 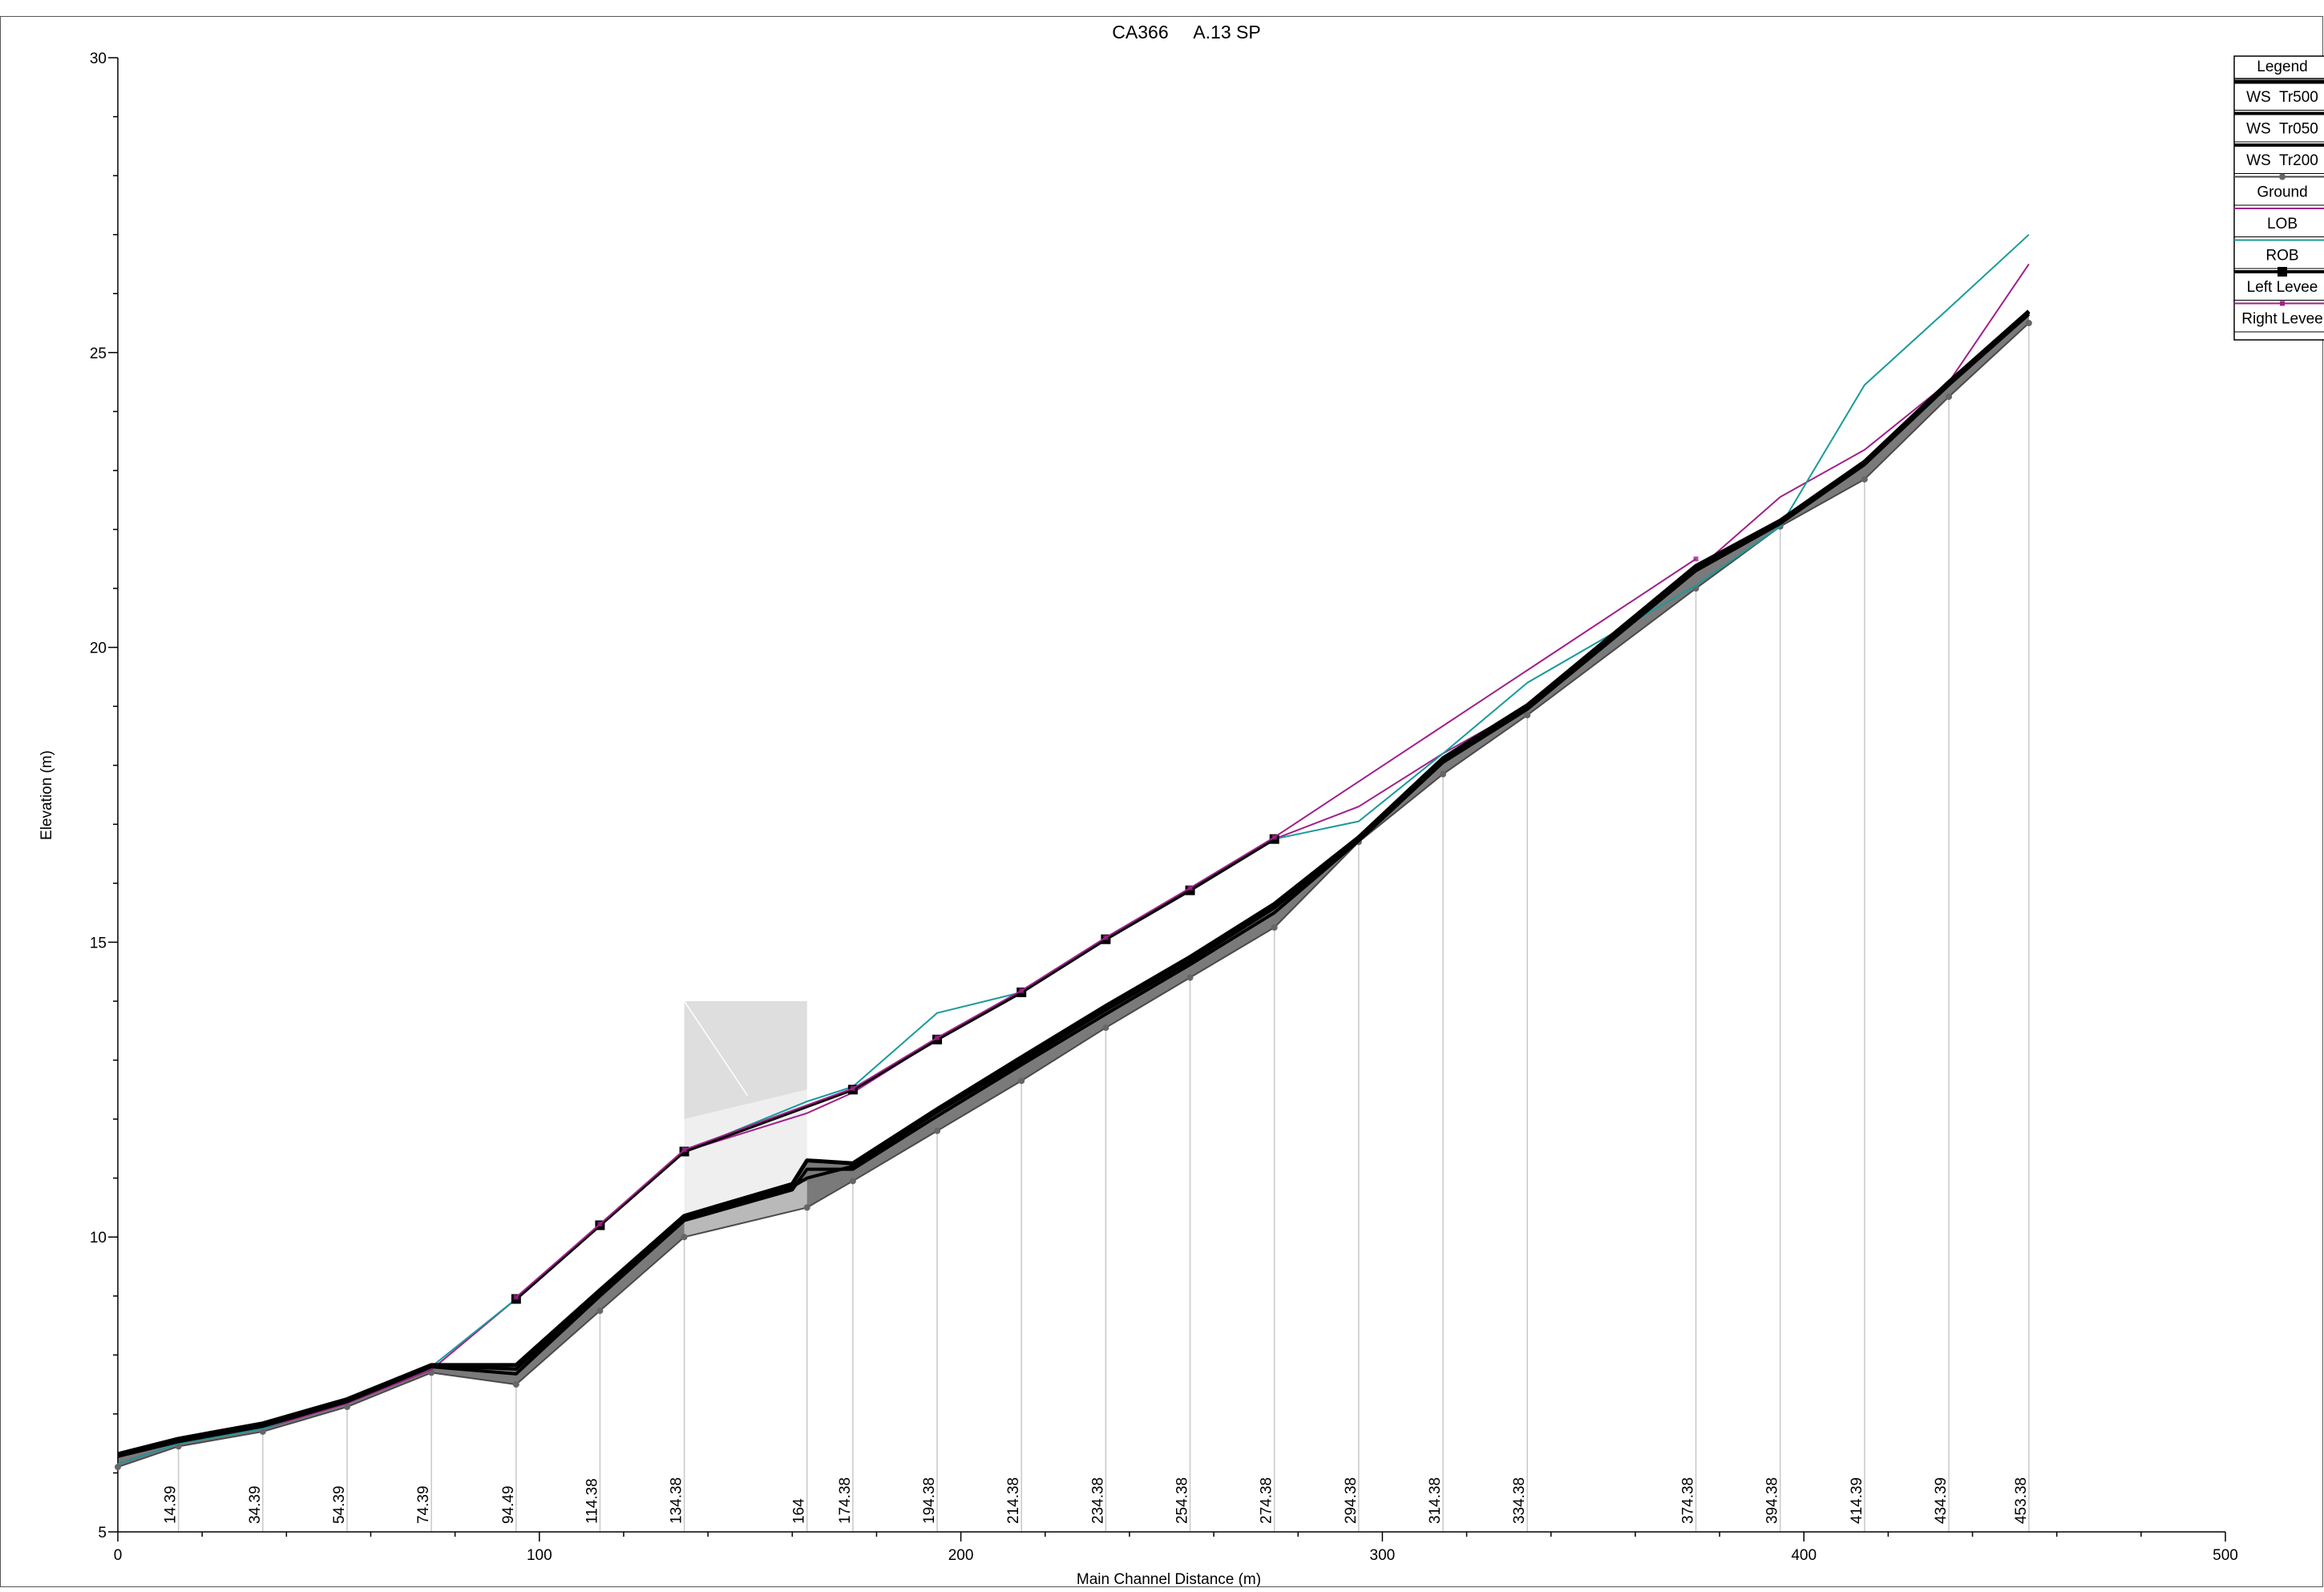 I want to click on station-label: 14.39, so click(x=171, y=1504).